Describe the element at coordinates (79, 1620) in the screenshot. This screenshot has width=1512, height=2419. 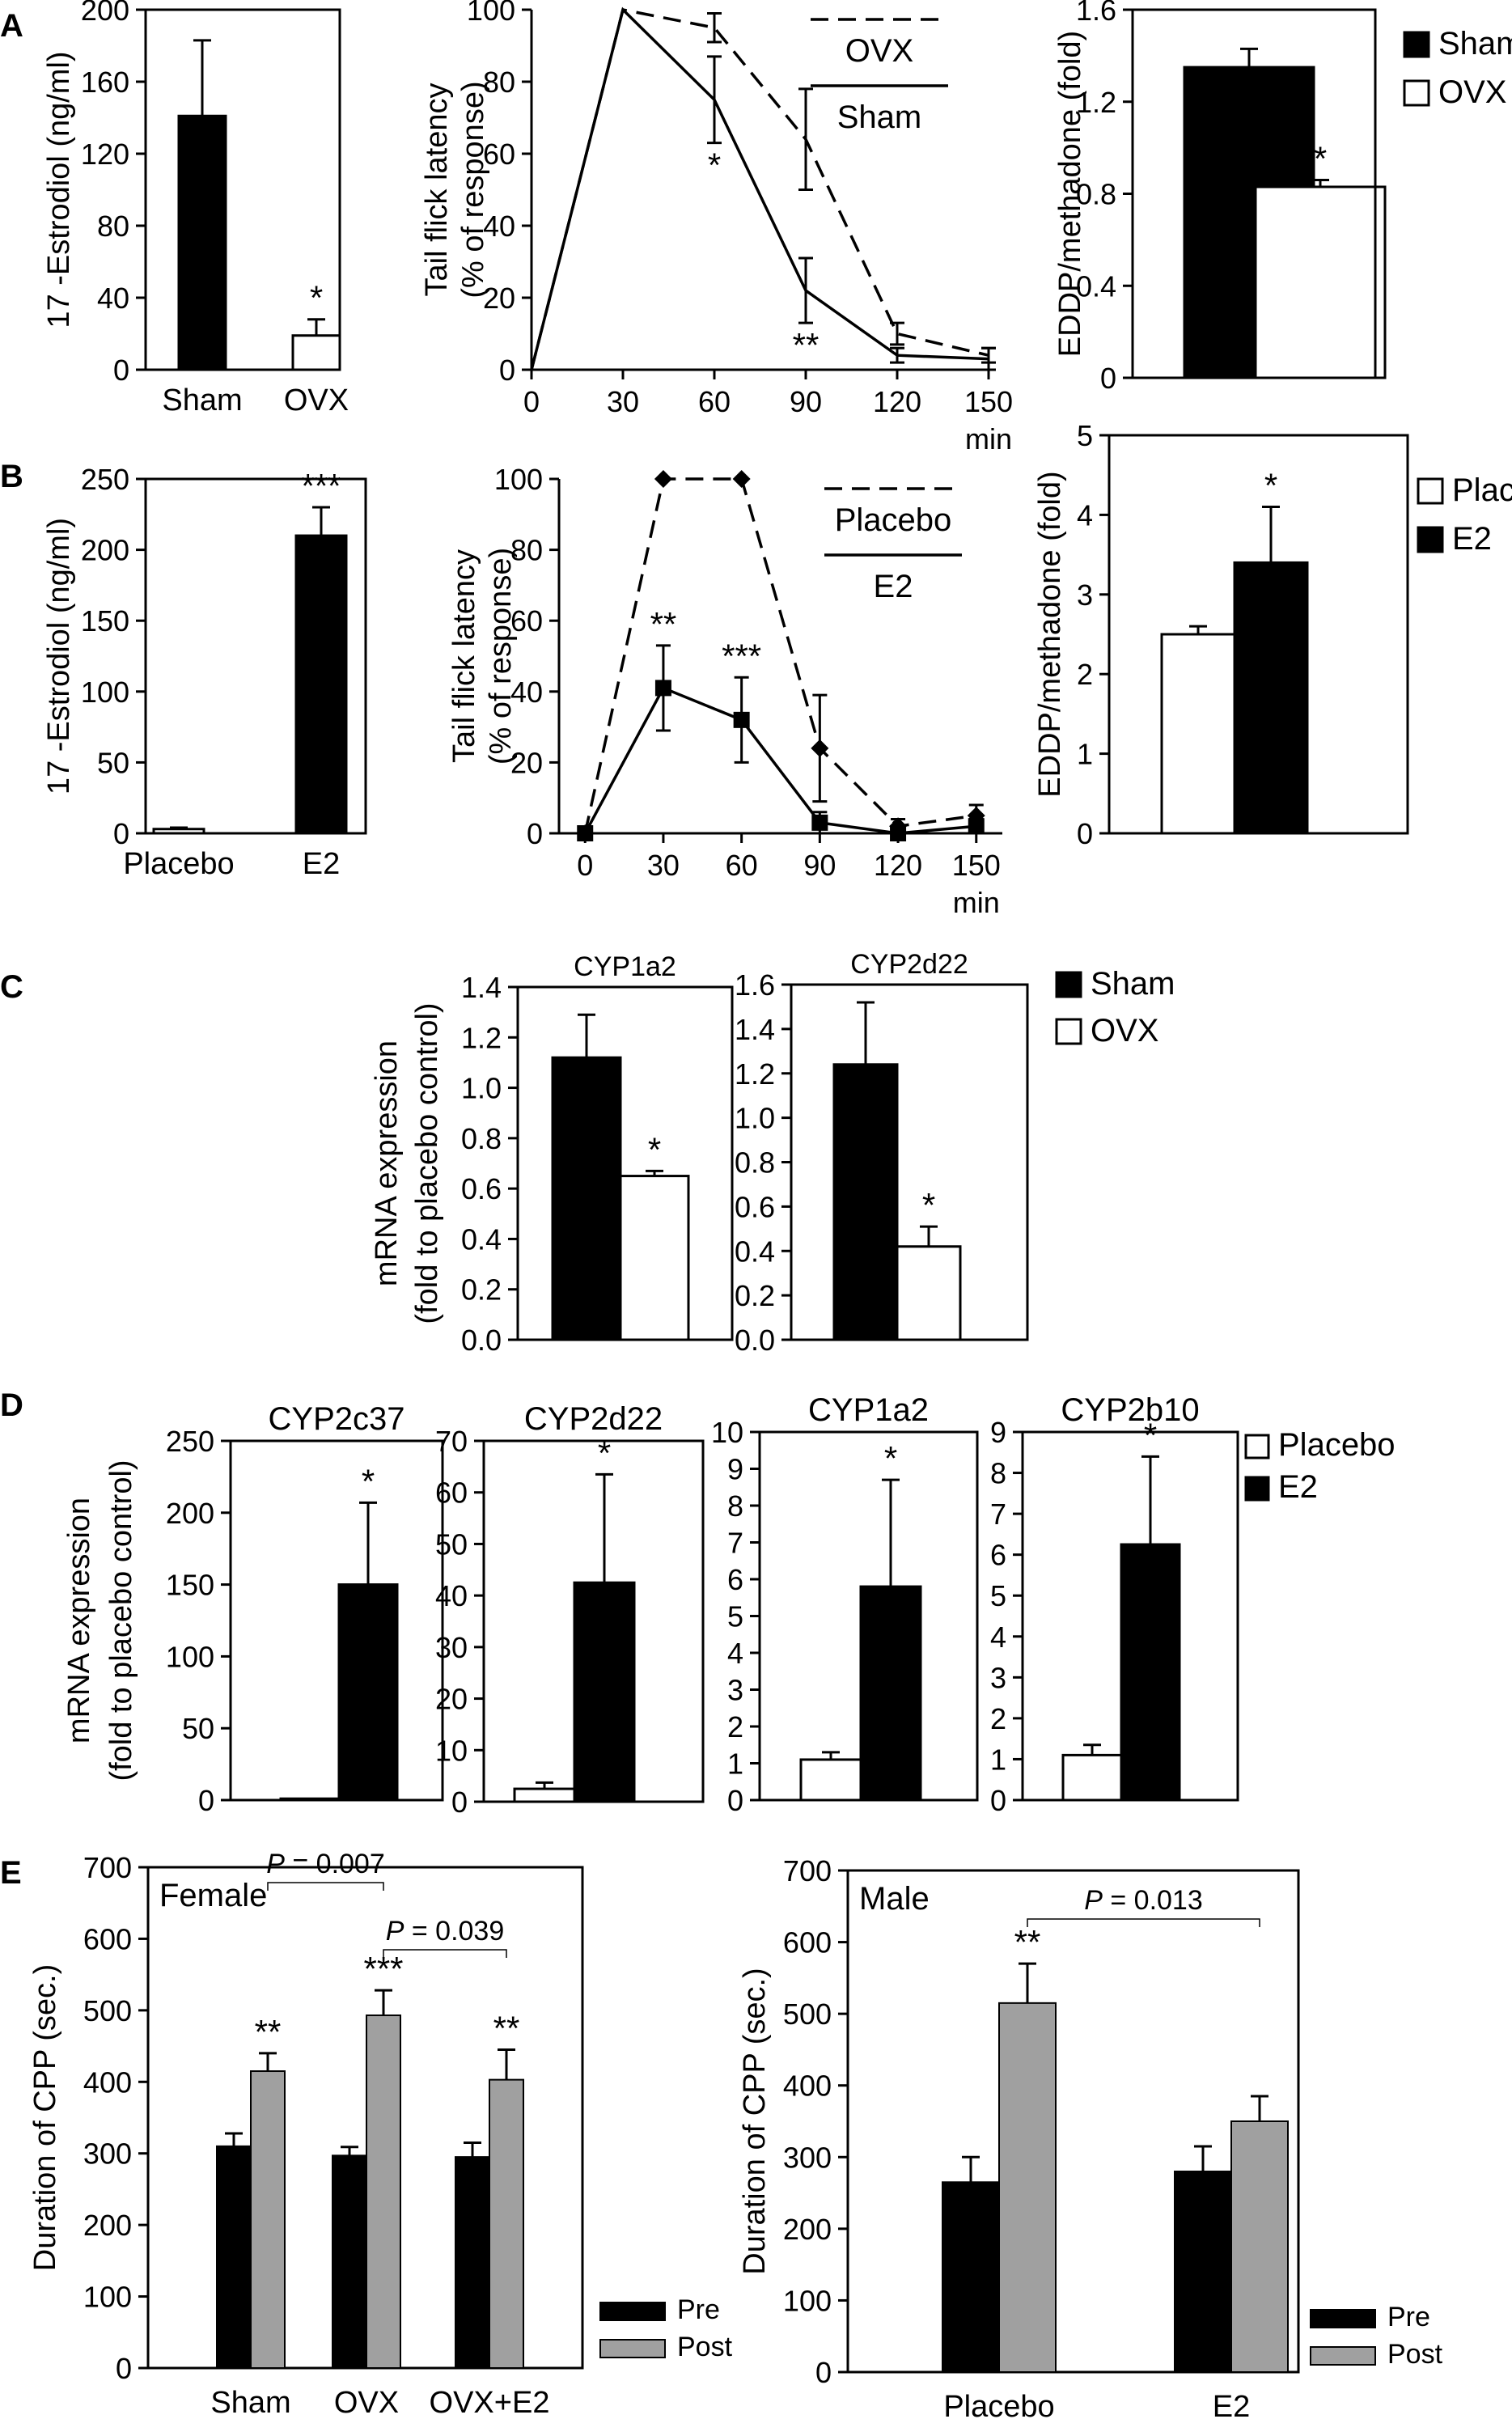
I see `y-axis-label: mRNA expression` at that location.